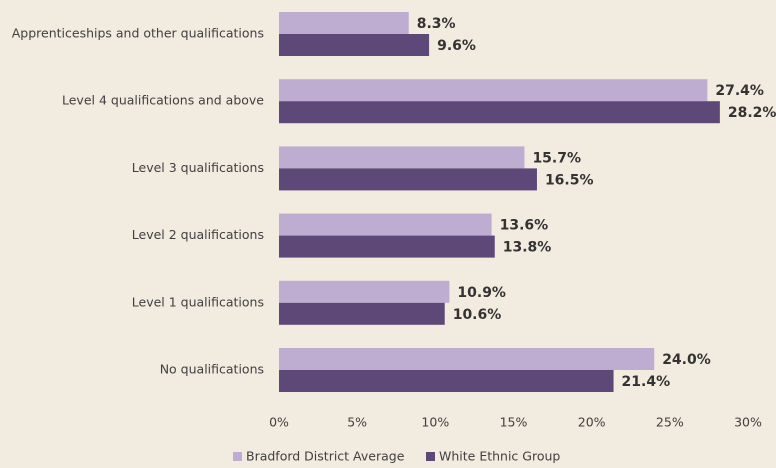 The image size is (776, 468). Describe the element at coordinates (670, 422) in the screenshot. I see `x-tick-label: 25%` at that location.